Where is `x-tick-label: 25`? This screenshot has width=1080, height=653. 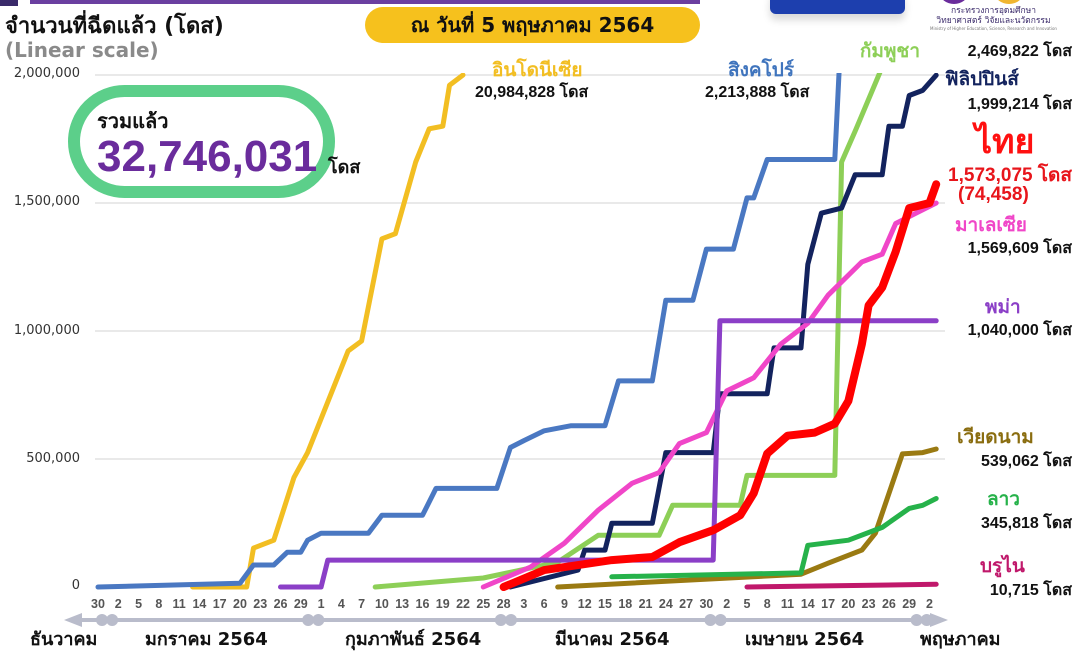 x-tick-label: 25 is located at coordinates (483, 604).